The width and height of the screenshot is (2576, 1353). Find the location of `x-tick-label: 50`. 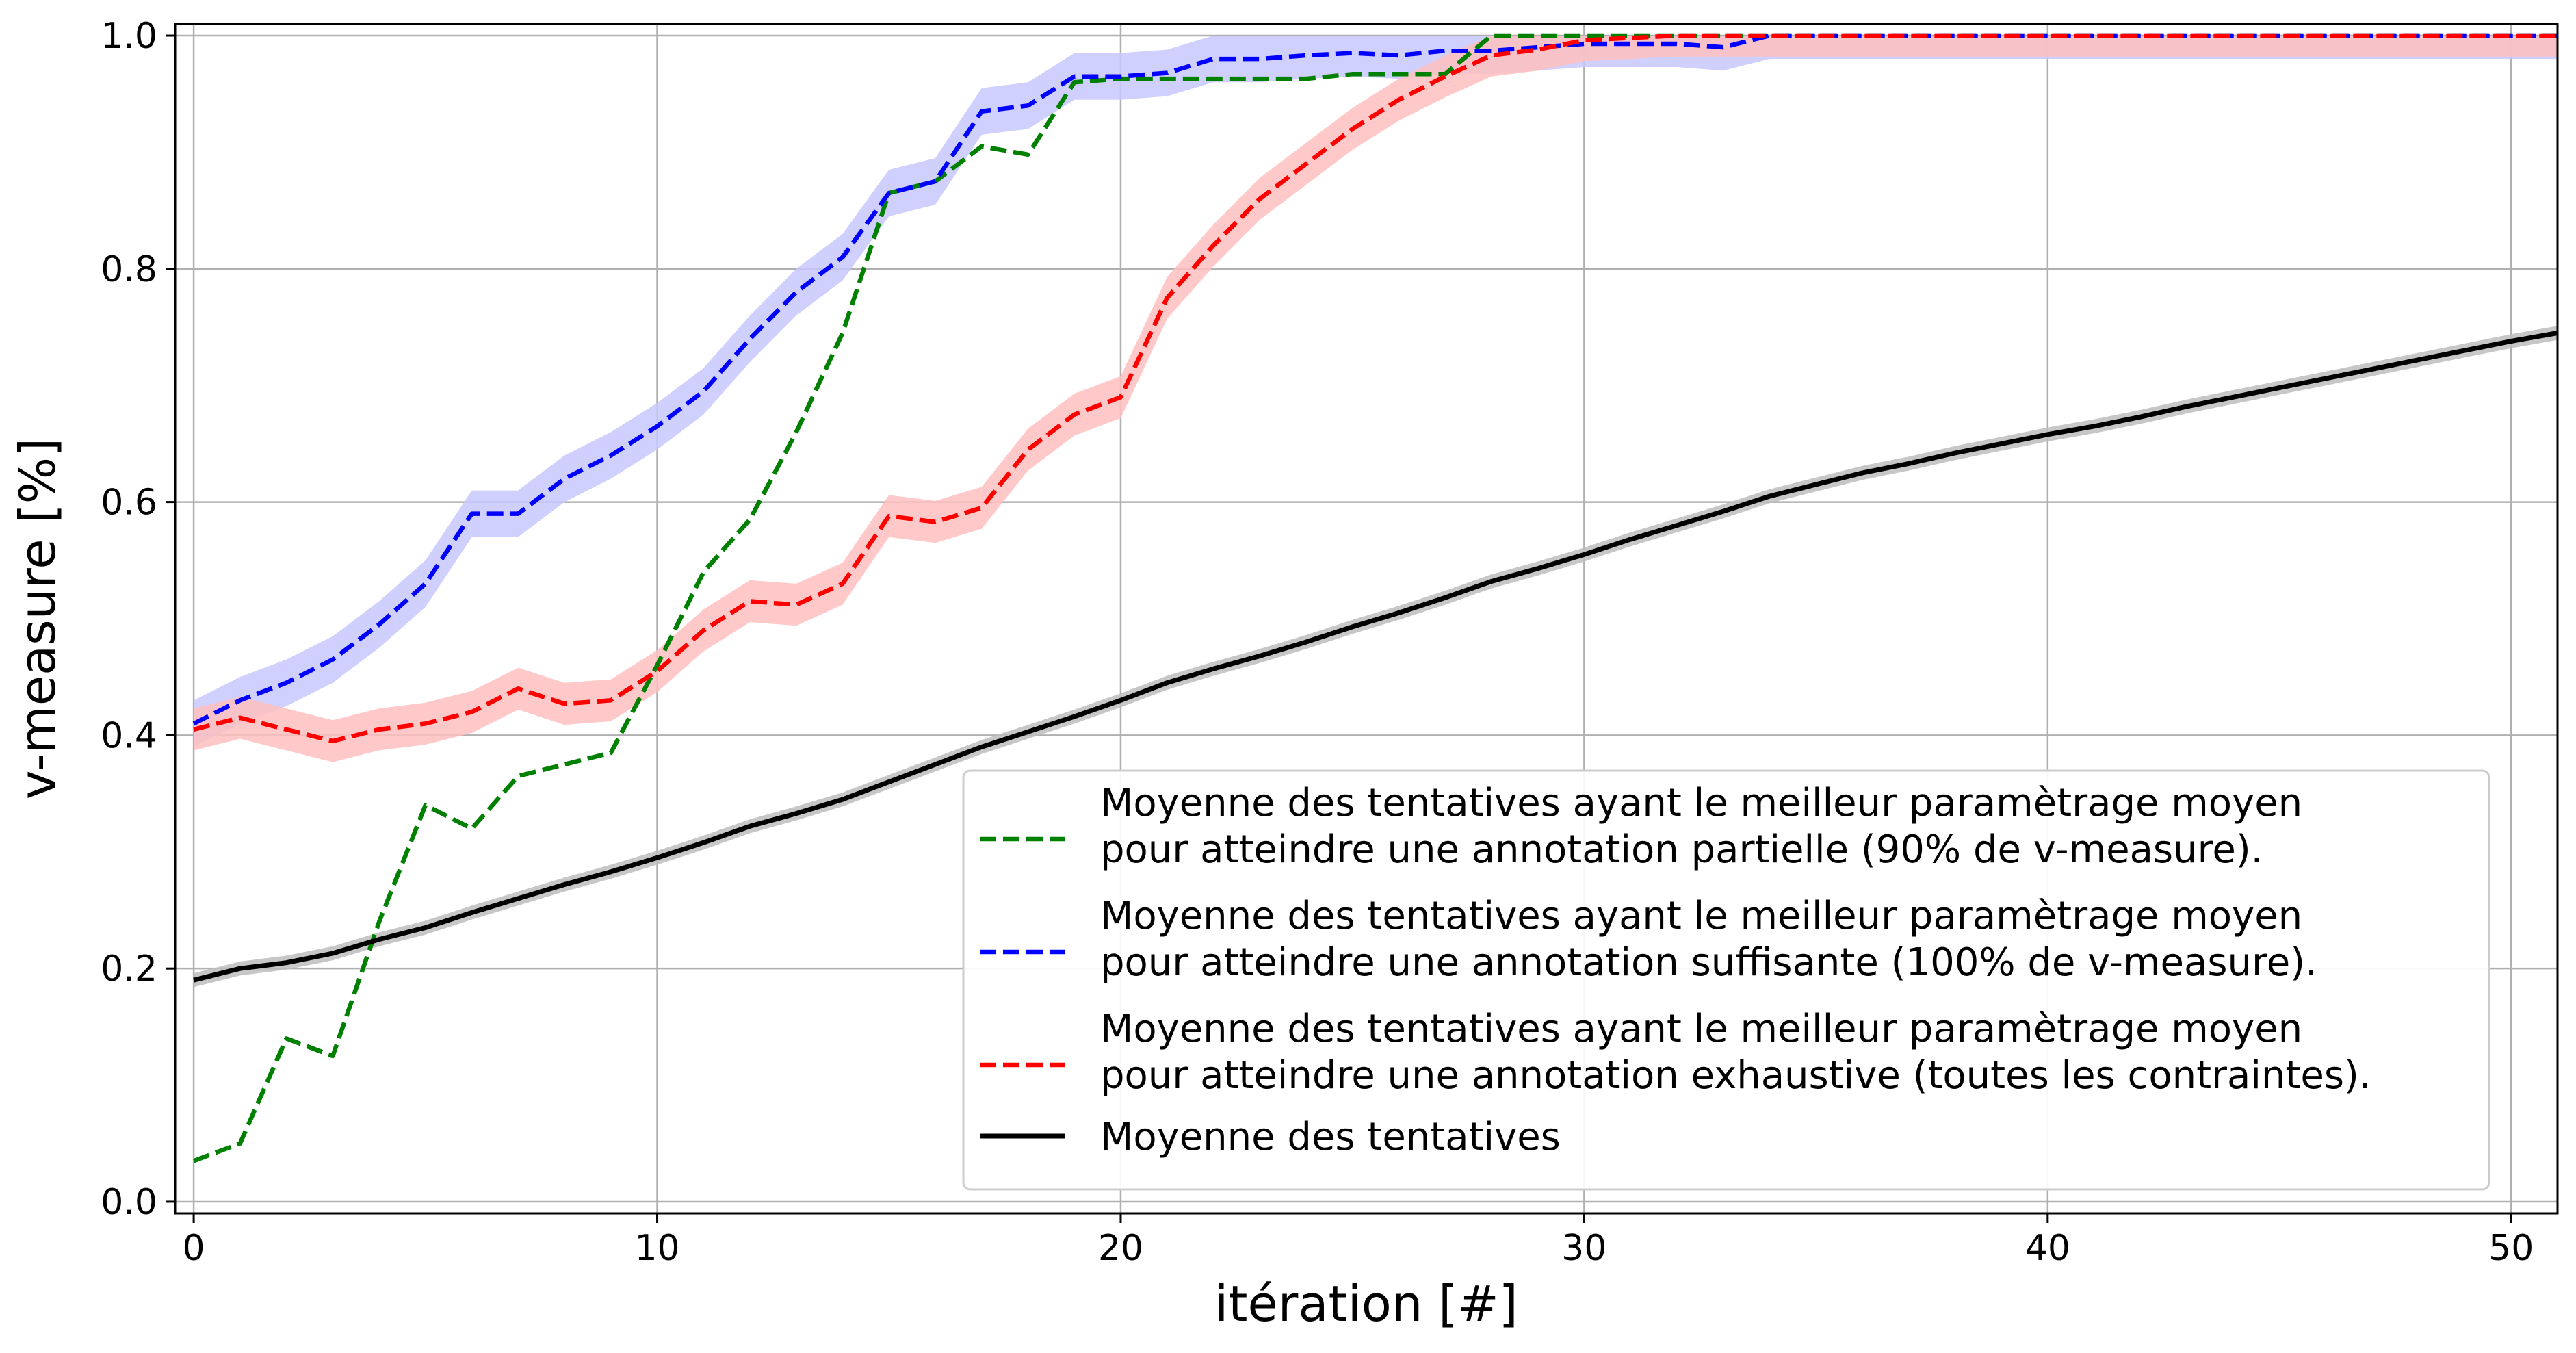

x-tick-label: 50 is located at coordinates (2511, 1248).